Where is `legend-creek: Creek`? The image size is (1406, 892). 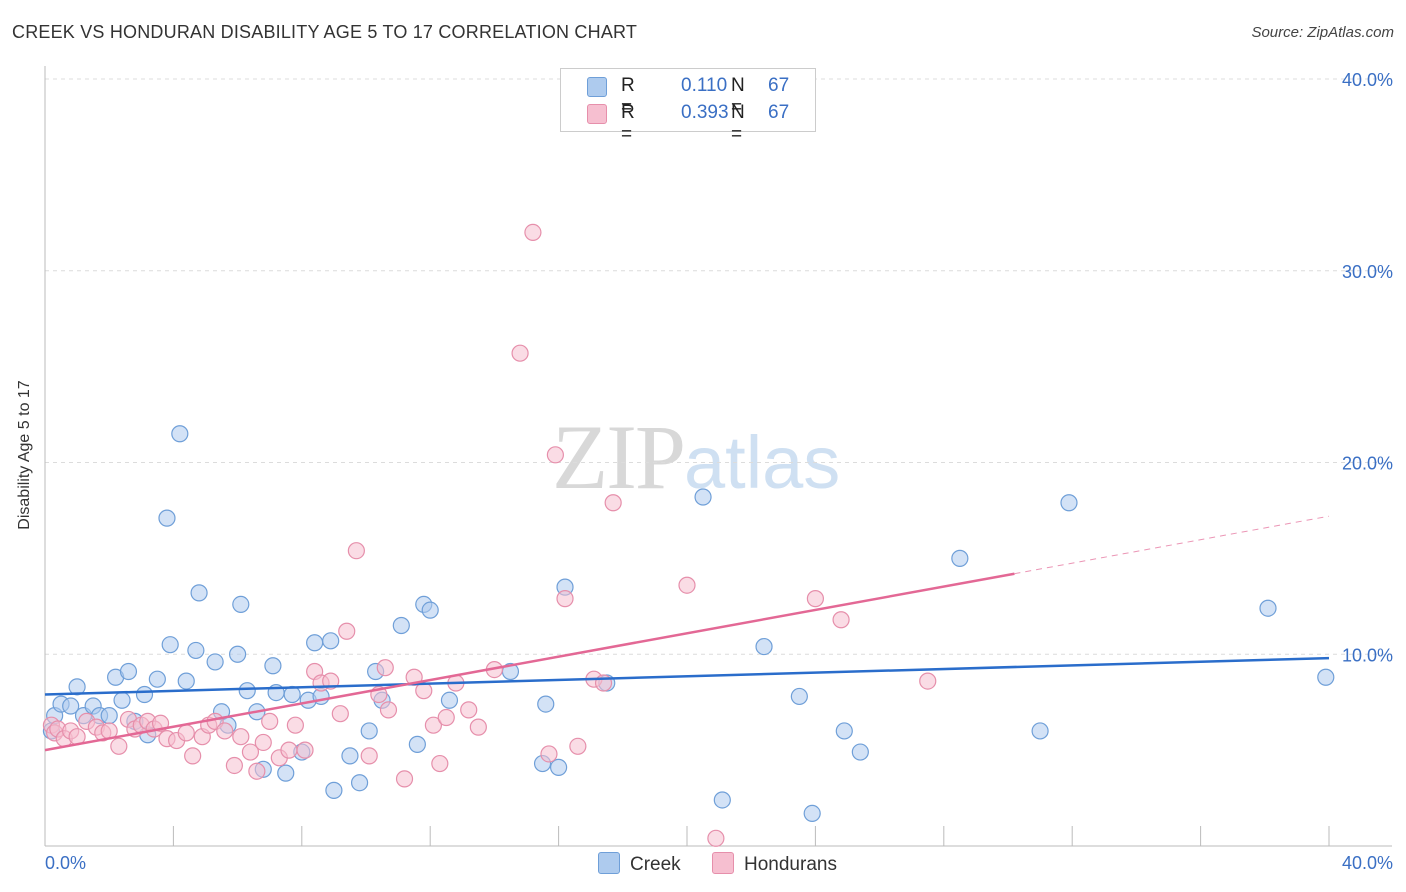
legend-creek: Creek is located at coordinates (639, 864).